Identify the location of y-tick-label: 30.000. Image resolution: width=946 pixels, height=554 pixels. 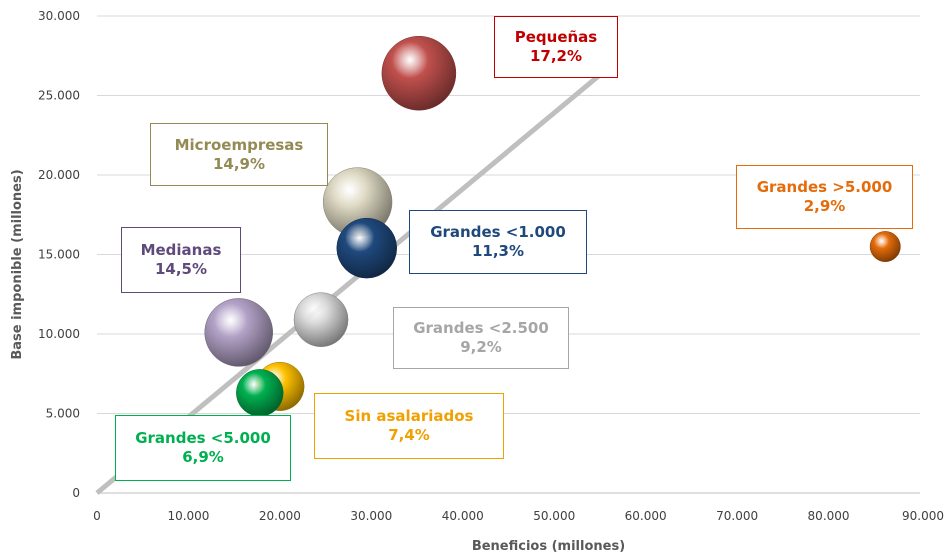
(59, 16).